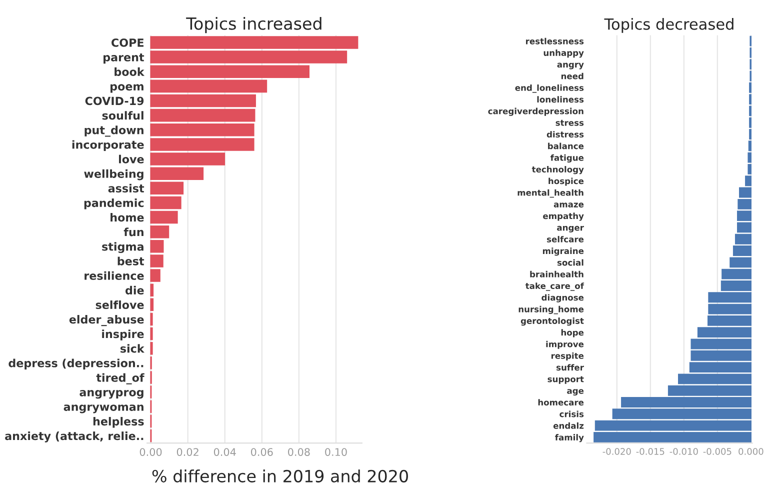 Image resolution: width=770 pixels, height=489 pixels. Describe the element at coordinates (127, 217) in the screenshot. I see `y-tick-label: home` at that location.